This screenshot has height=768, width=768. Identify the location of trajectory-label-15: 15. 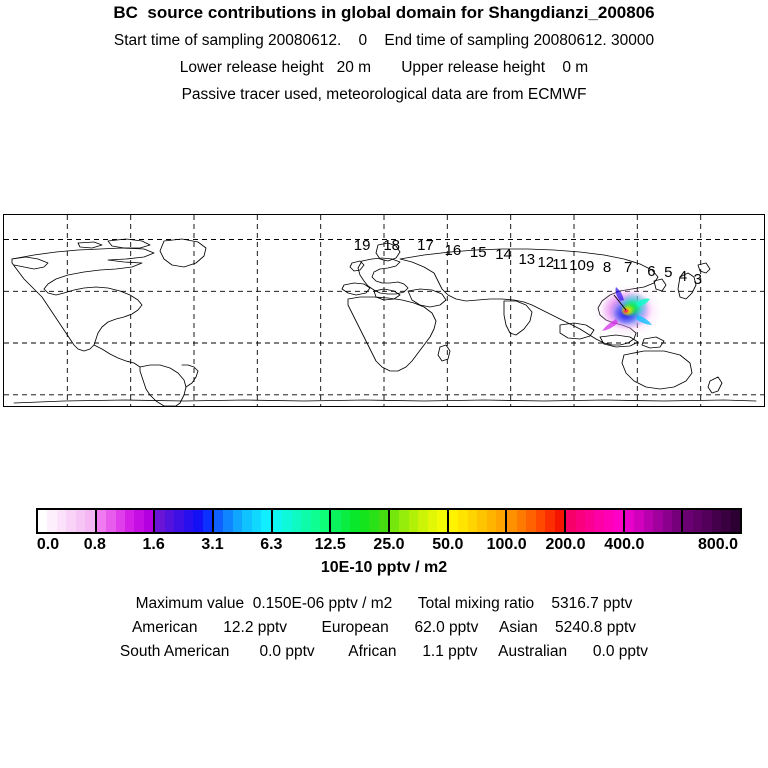
(478, 253).